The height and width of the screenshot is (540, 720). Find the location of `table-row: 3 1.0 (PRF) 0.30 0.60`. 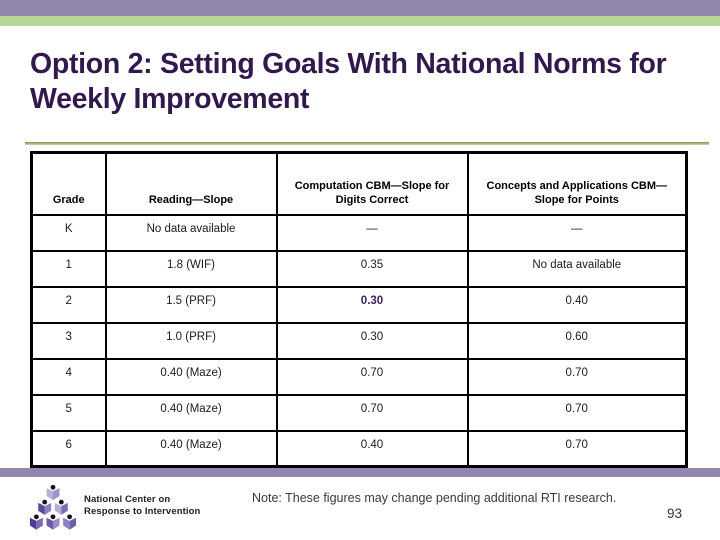

table-row: 3 1.0 (PRF) 0.30 0.60 is located at coordinates (359, 340).